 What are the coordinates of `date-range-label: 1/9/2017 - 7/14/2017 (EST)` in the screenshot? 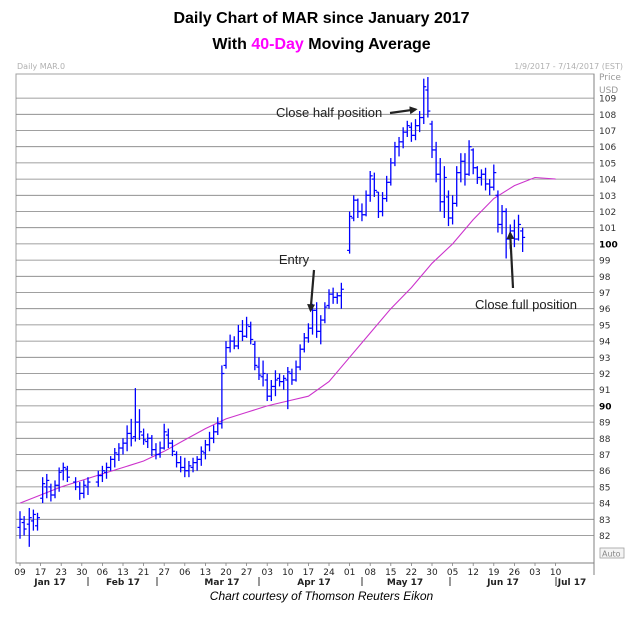 It's located at (568, 66).